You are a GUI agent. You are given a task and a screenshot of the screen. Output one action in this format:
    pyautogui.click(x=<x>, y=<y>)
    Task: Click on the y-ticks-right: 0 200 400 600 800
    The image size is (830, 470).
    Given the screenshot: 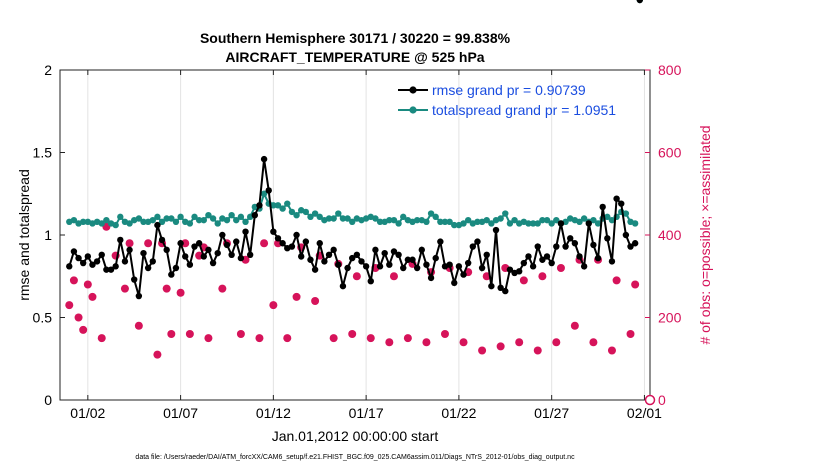 What is the action you would take?
    pyautogui.click(x=663, y=235)
    